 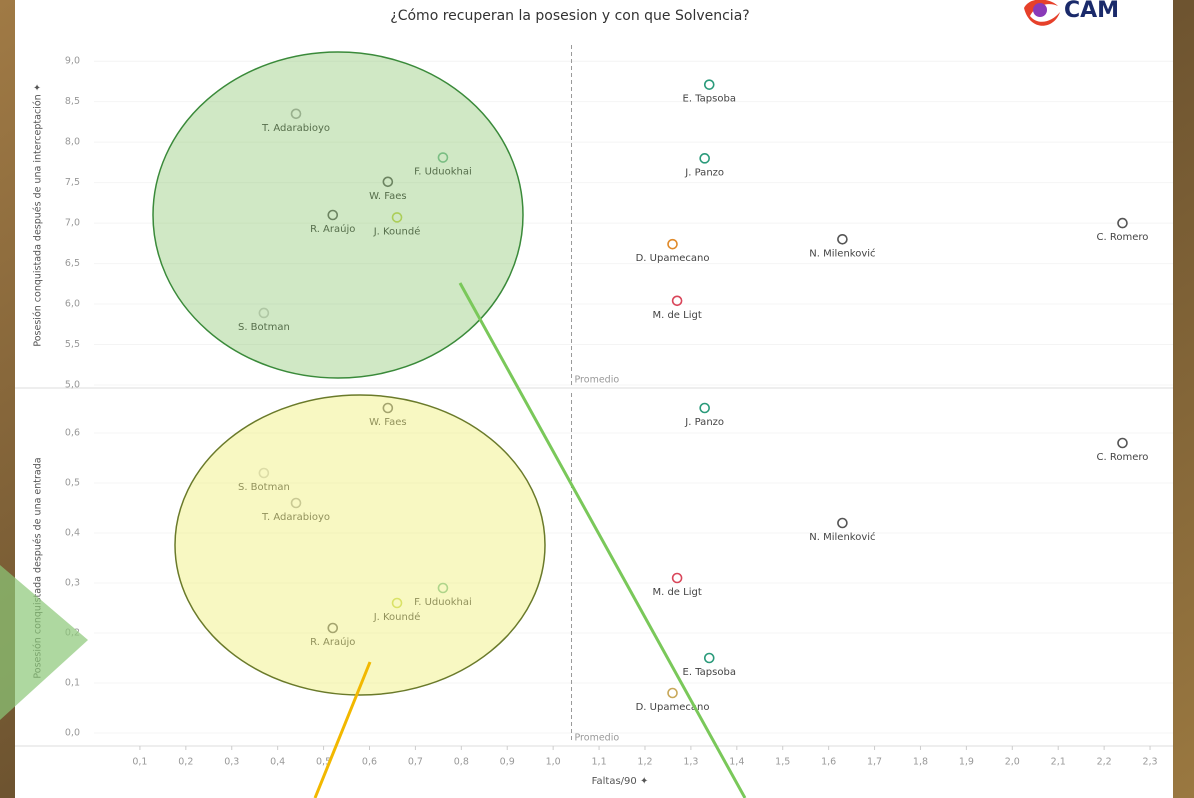 I want to click on y-tick-label: 0,6, so click(x=72, y=433).